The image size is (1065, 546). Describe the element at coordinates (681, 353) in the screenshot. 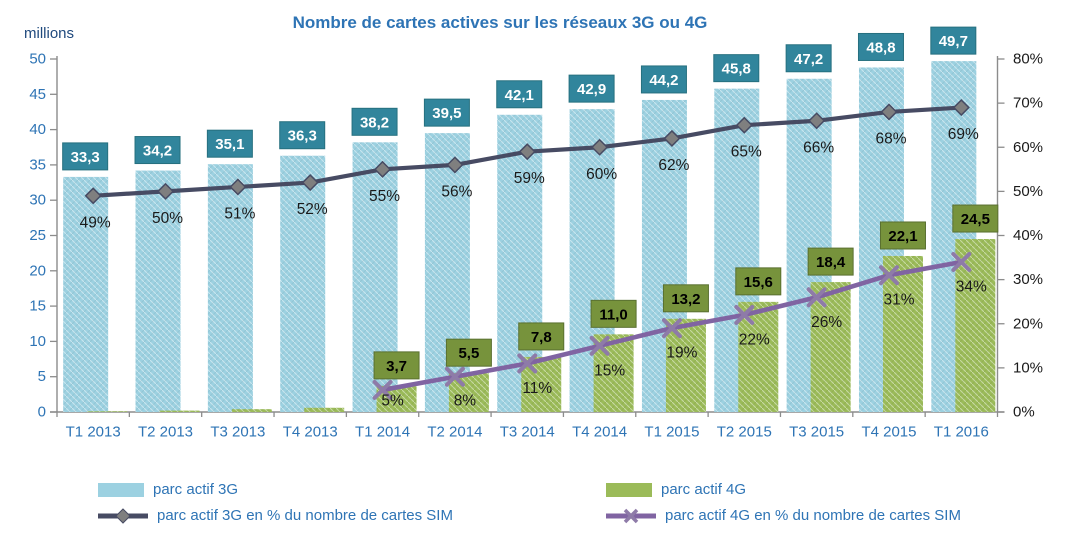

I see `pct-label-4g-8: 19%` at that location.